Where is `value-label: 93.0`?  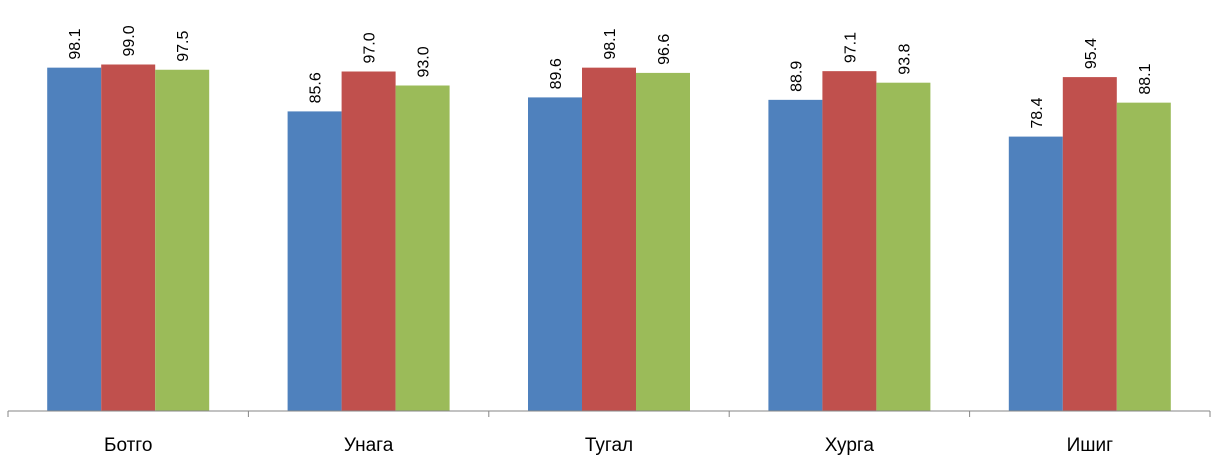 value-label: 93.0 is located at coordinates (424, 61).